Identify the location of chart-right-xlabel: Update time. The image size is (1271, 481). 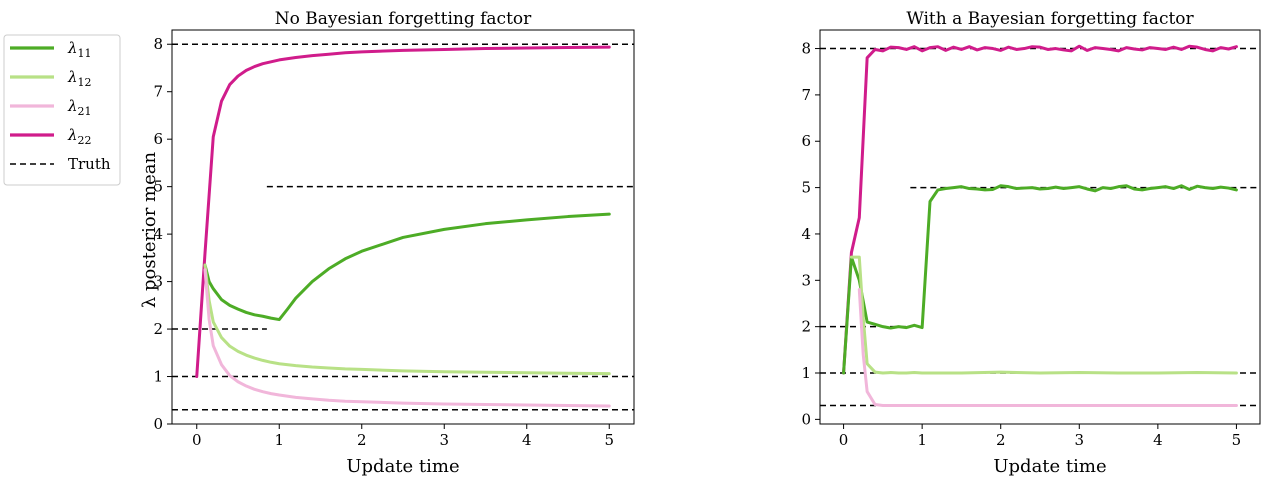
(1049, 466).